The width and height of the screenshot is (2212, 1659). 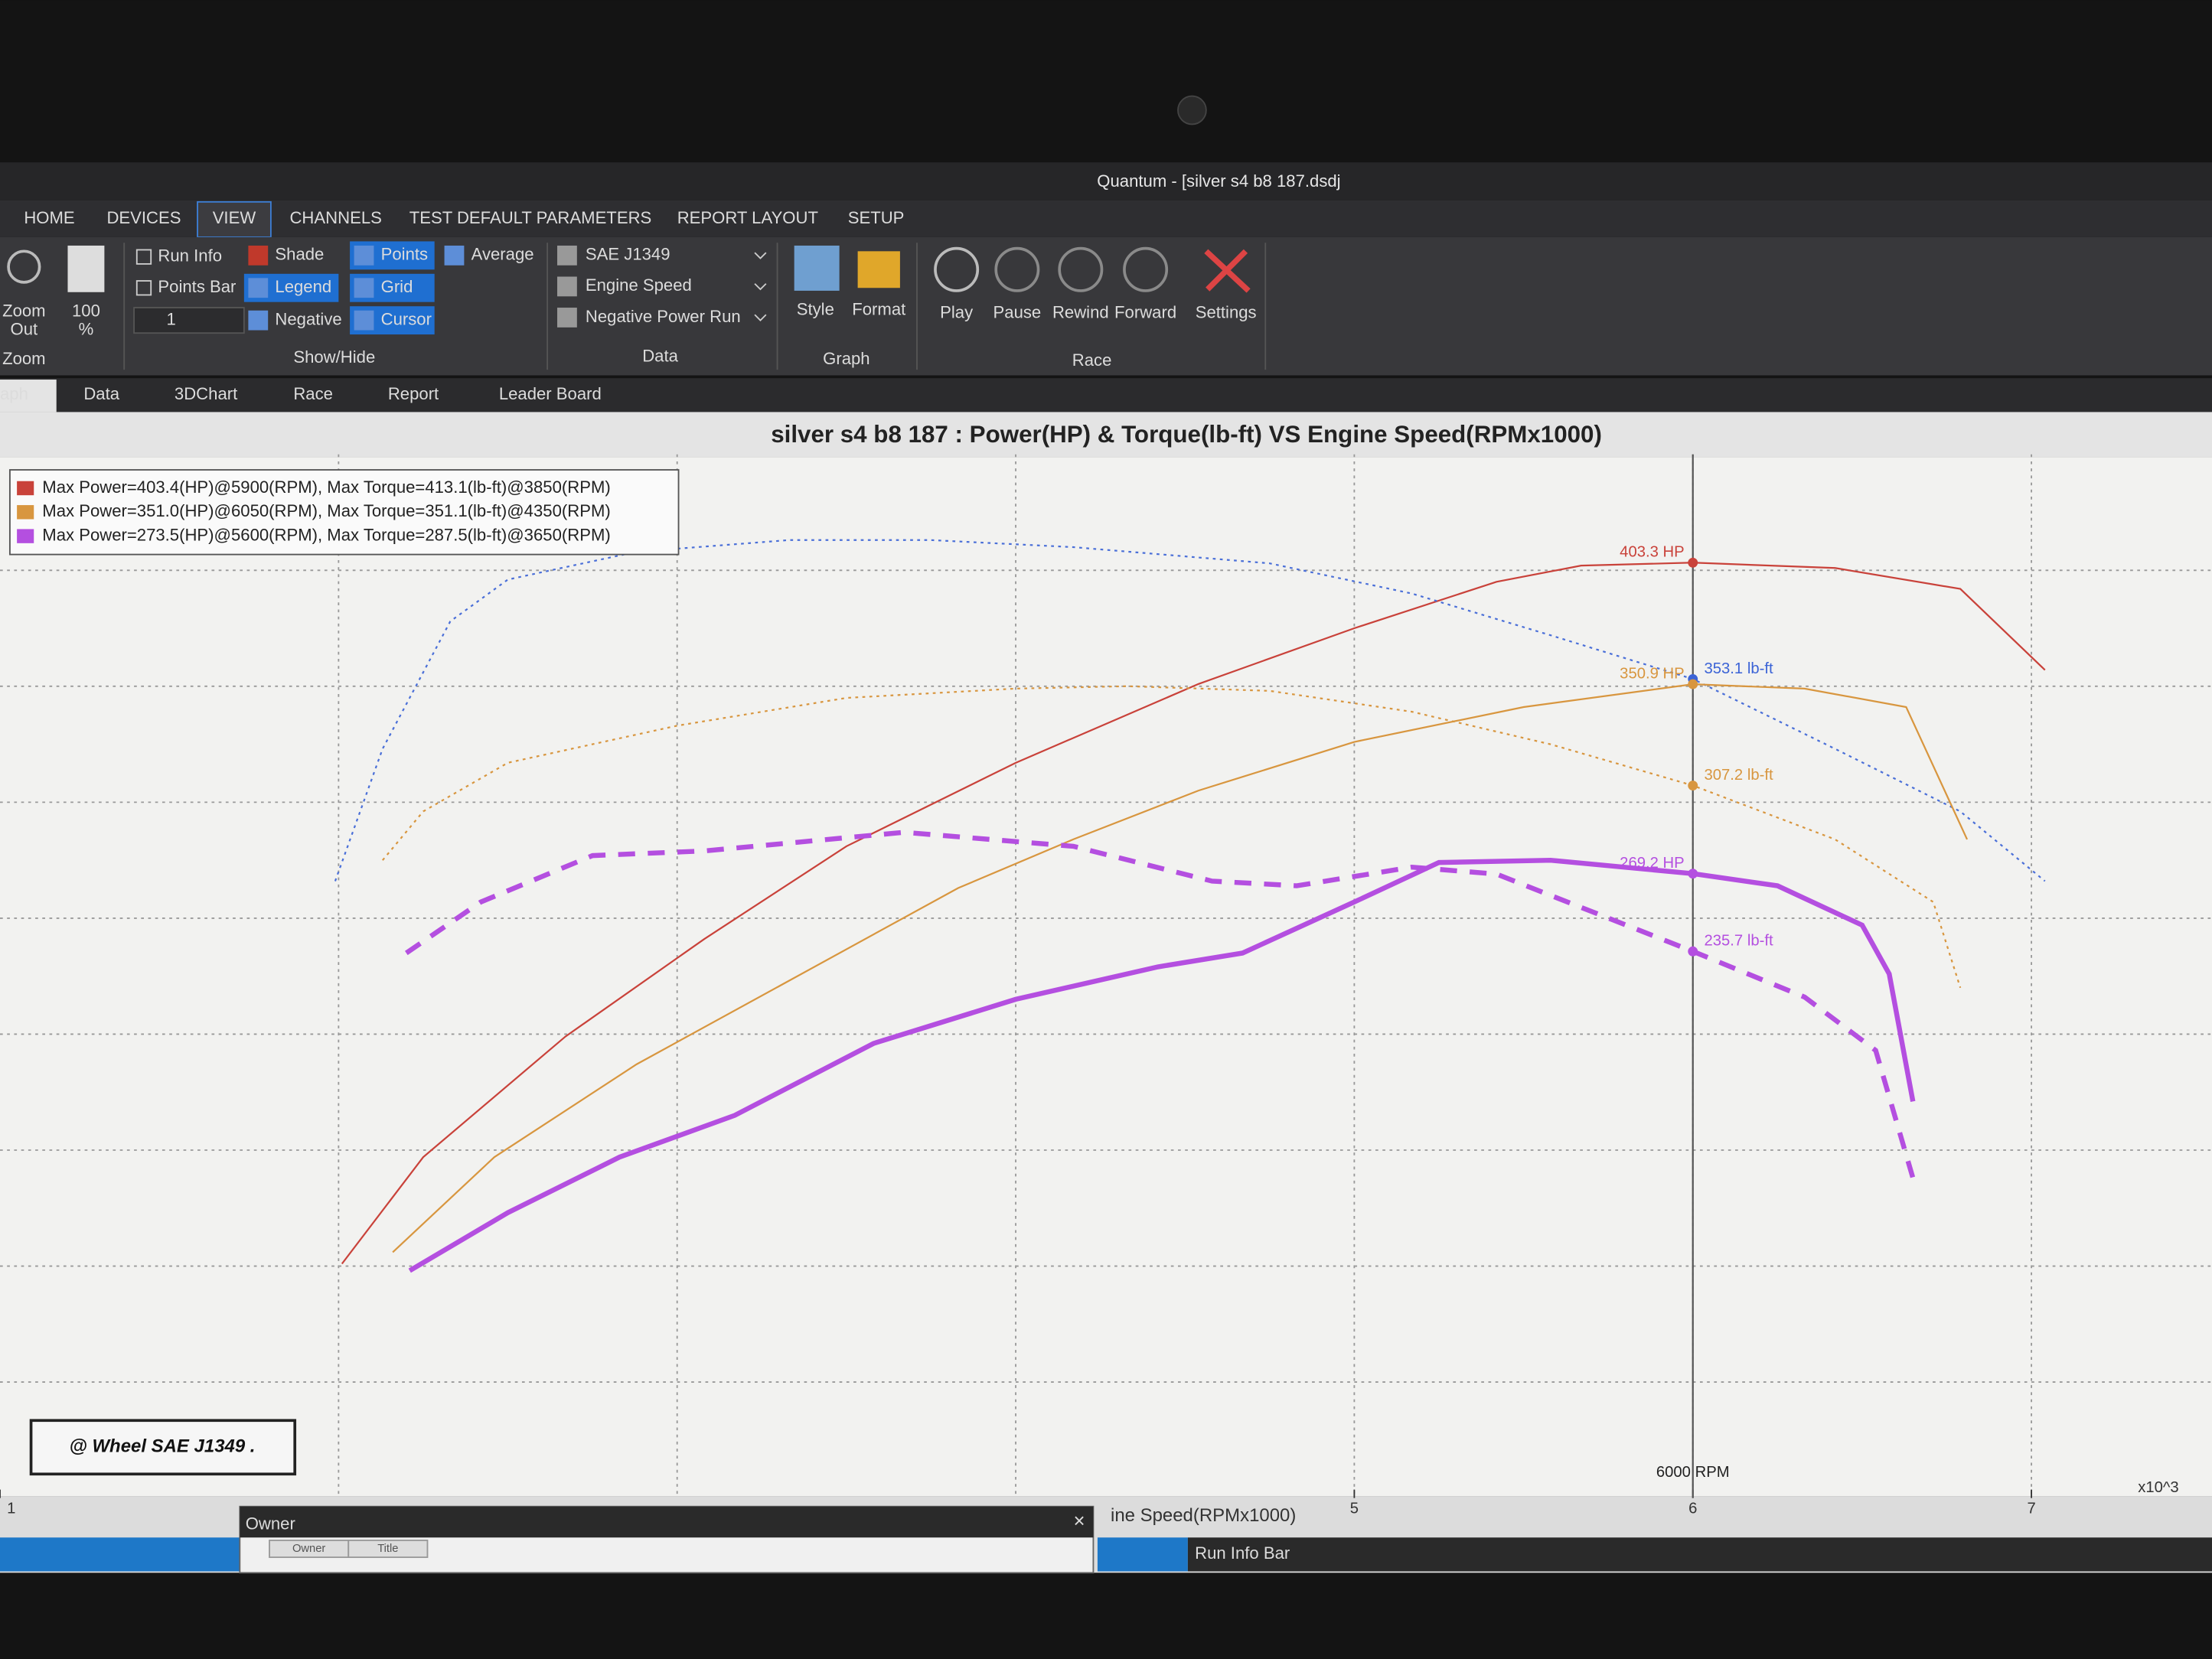 I want to click on toggle-label: Points, so click(x=404, y=254).